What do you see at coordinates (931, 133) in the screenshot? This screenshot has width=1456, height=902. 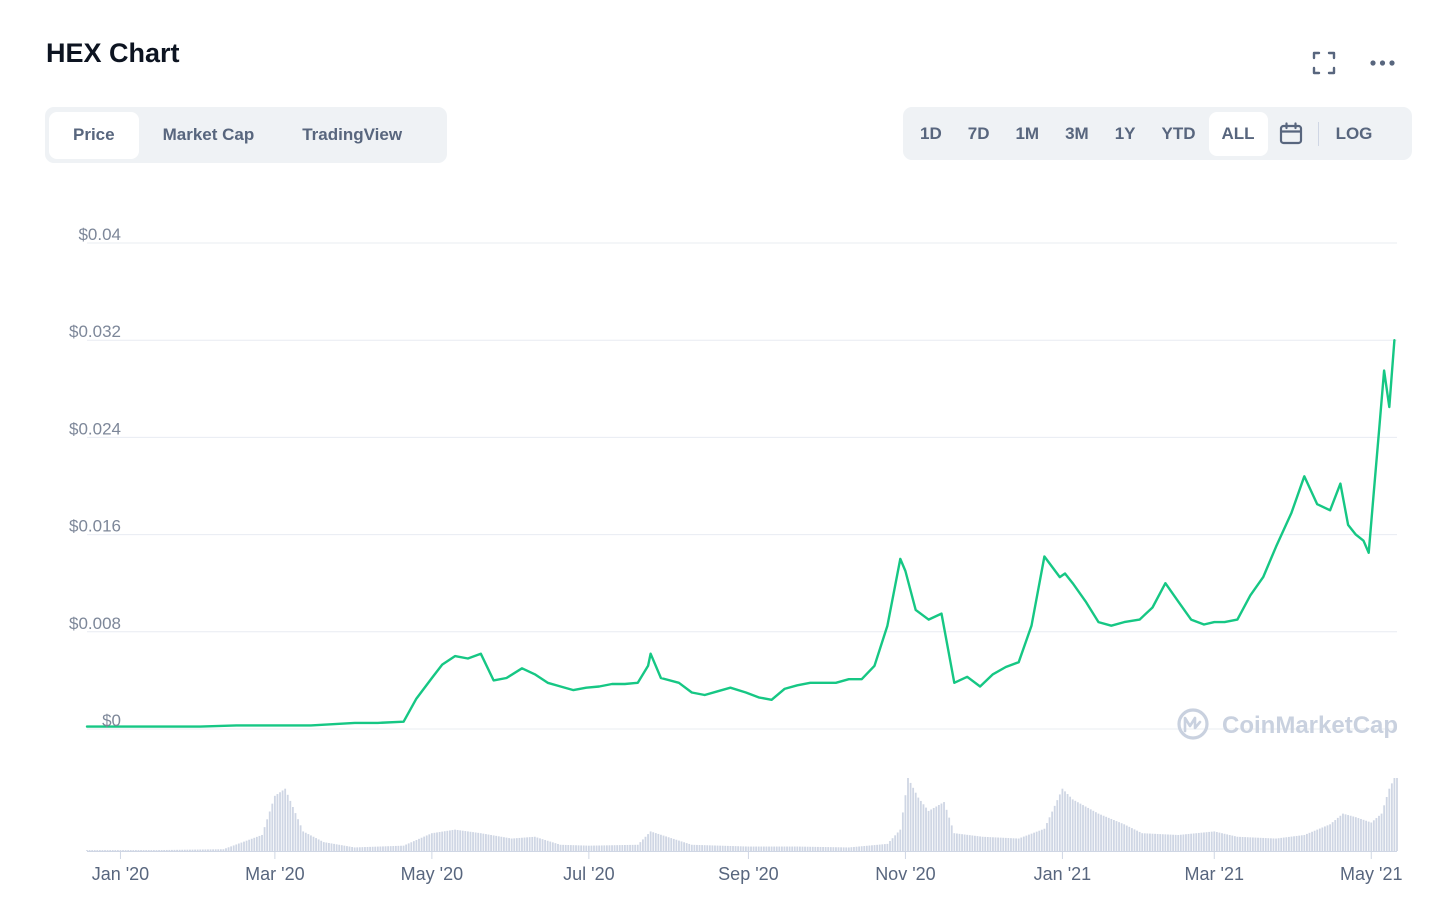 I see `range-1d-button: 1D` at bounding box center [931, 133].